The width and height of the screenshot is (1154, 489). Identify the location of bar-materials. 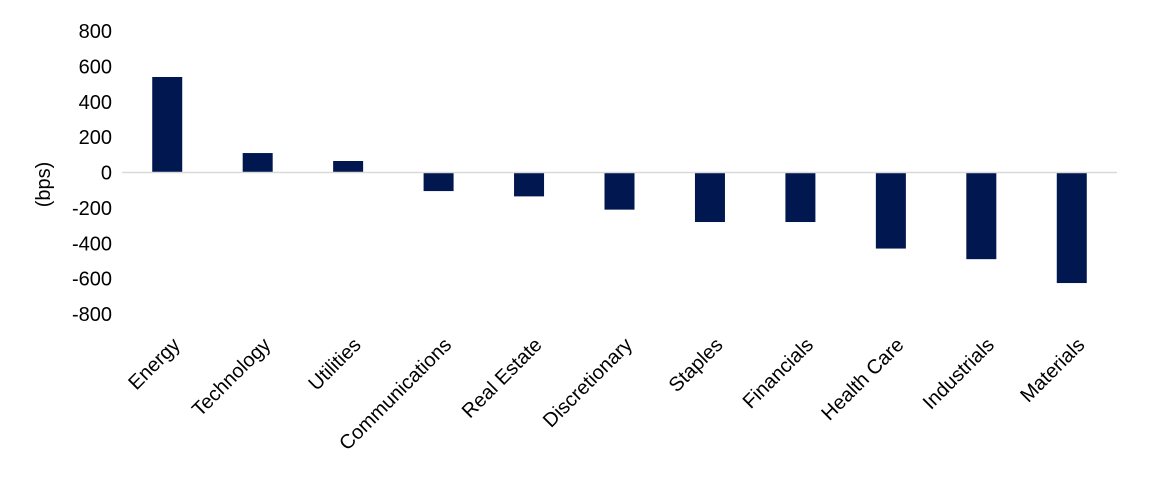
(1071, 228).